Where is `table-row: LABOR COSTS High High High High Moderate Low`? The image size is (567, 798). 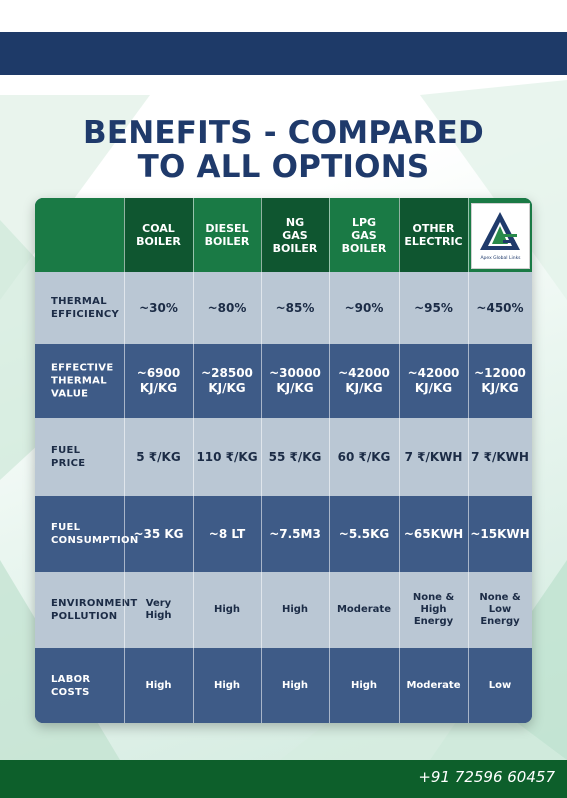 table-row: LABOR COSTS High High High High Moderate Low is located at coordinates (283, 685).